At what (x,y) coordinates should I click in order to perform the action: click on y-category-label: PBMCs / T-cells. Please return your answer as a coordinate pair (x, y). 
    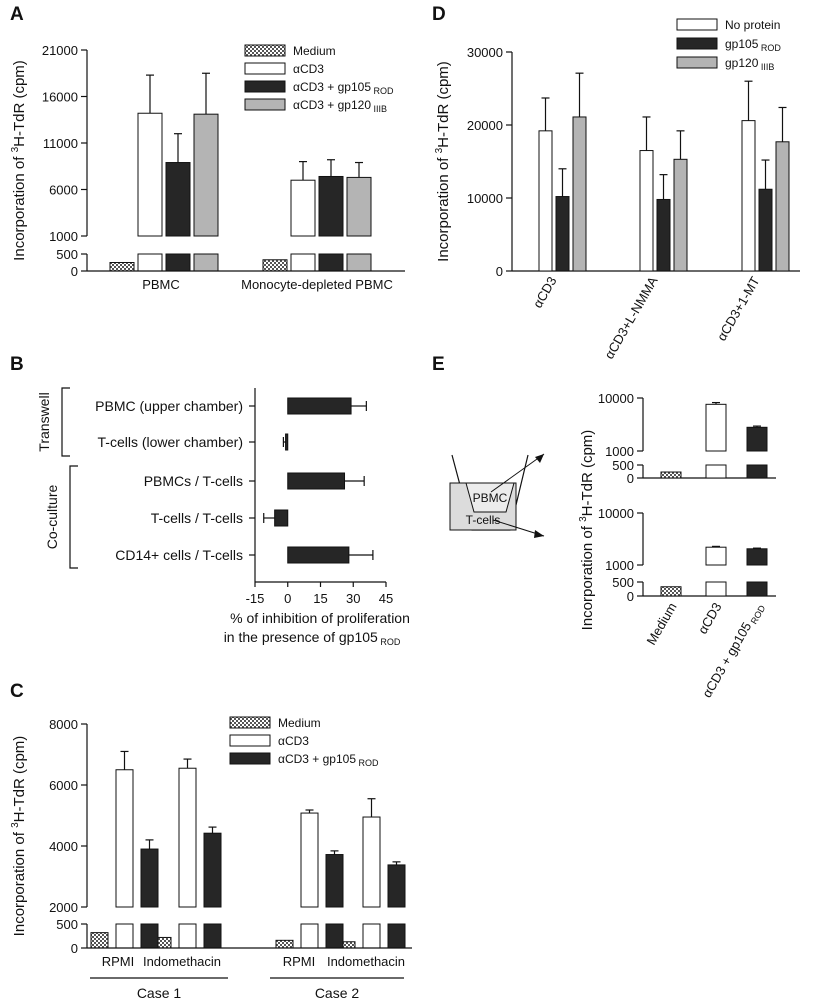
    Looking at the image, I should click on (193, 481).